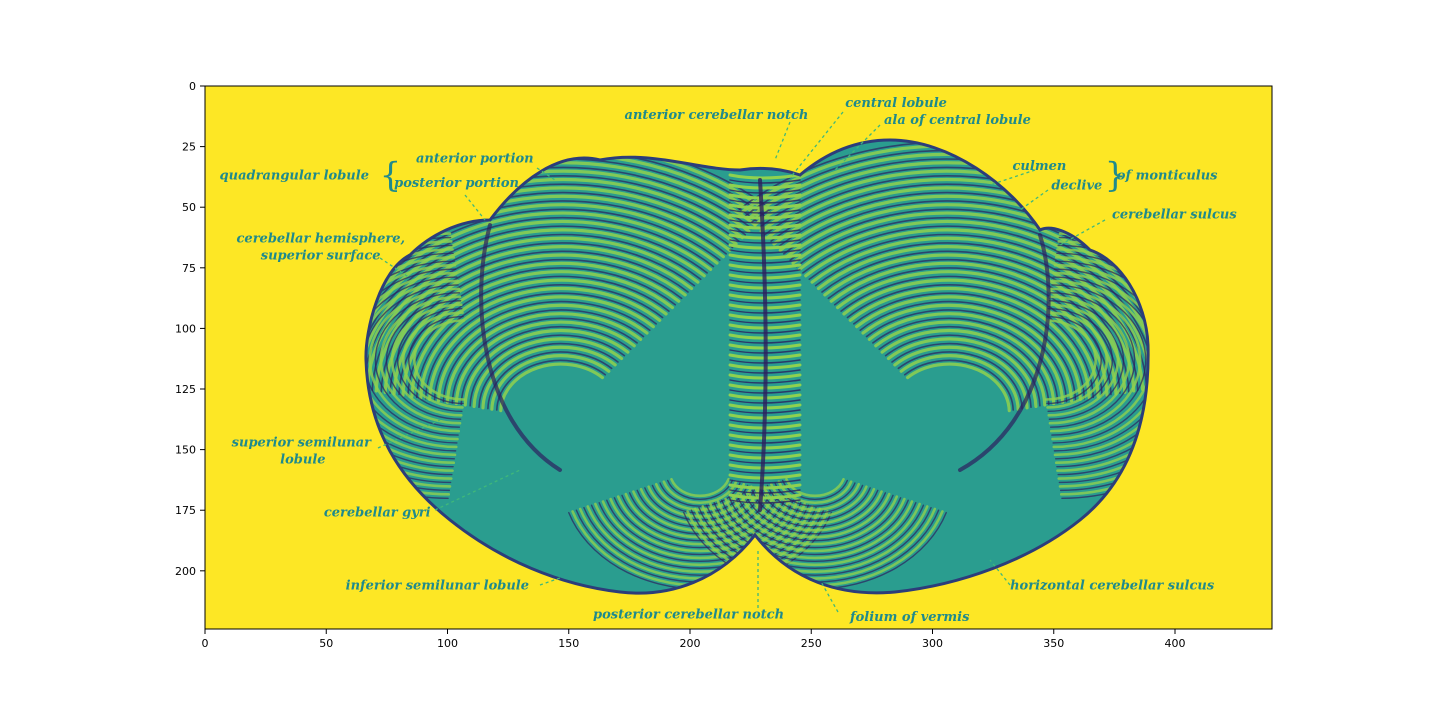  What do you see at coordinates (475, 159) in the screenshot?
I see `label-anterior-portion: anterior portion` at bounding box center [475, 159].